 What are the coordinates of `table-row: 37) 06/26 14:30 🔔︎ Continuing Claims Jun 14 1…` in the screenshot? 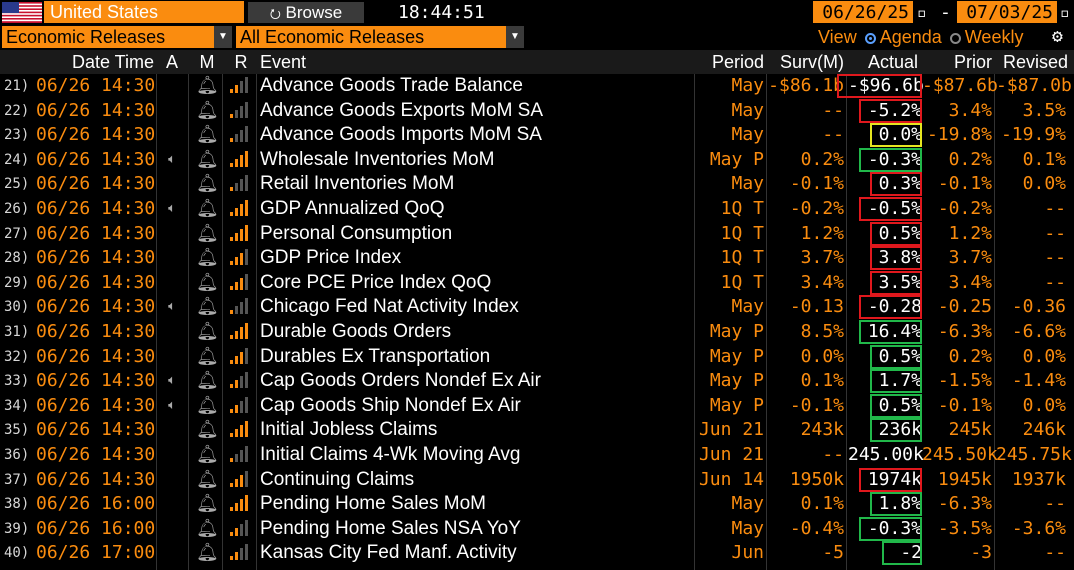 It's located at (537, 480).